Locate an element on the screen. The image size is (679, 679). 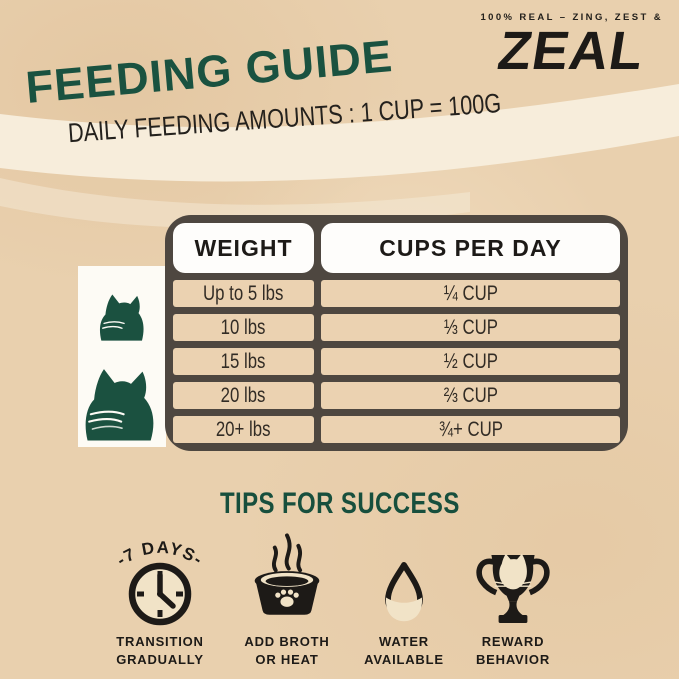
large-cat-icon is located at coordinates (119, 405).